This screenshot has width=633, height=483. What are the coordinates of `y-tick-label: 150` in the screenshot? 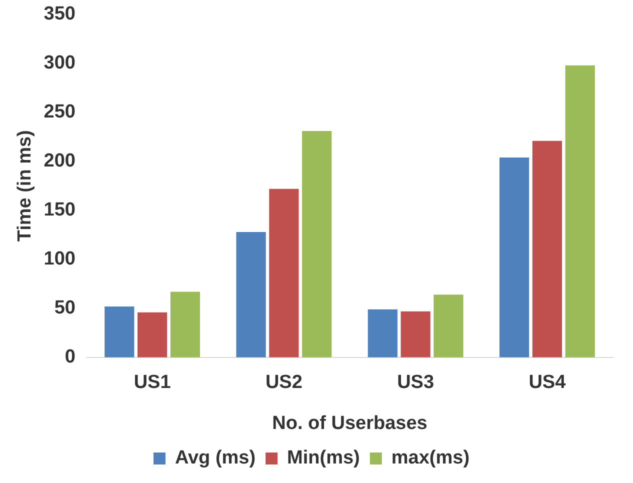 It's located at (60, 210).